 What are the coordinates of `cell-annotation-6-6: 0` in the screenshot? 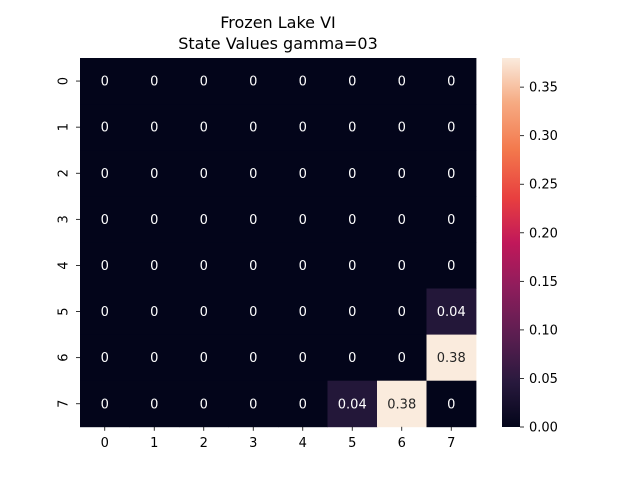 It's located at (402, 358).